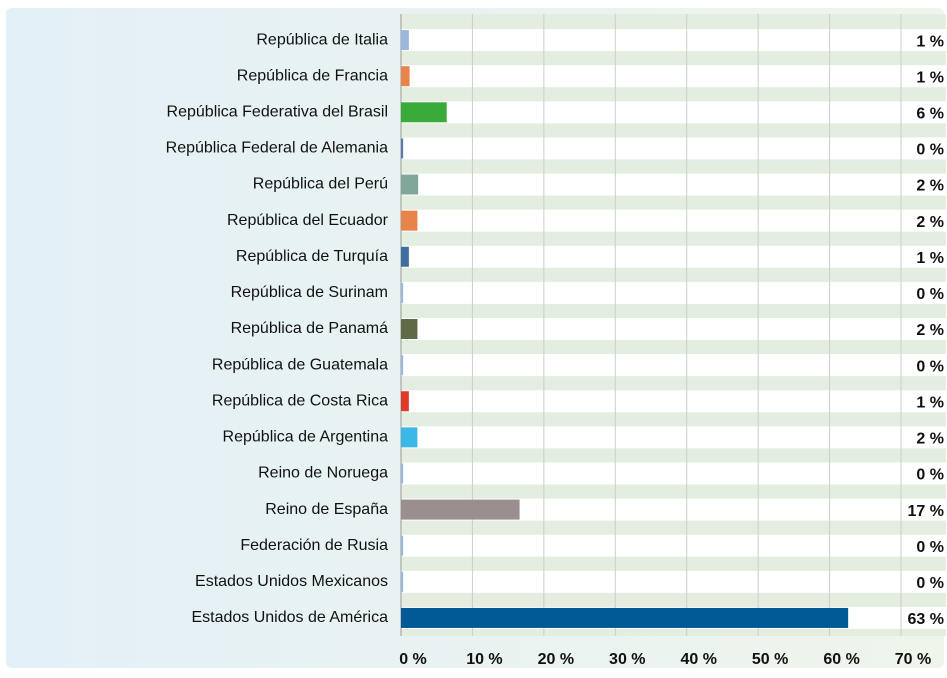 The width and height of the screenshot is (947, 678). I want to click on category-label: República de Francia, so click(312, 75).